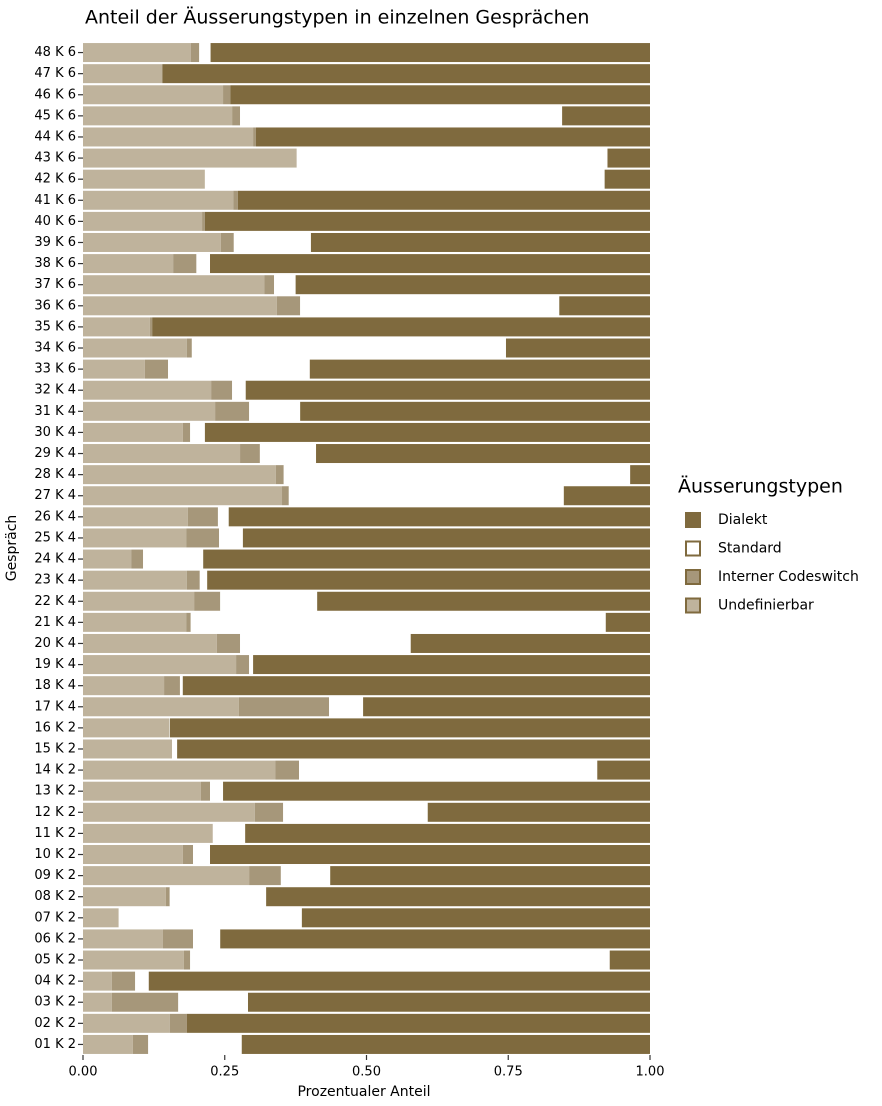  I want to click on y-tick-label: 34 K 6, so click(55, 348).